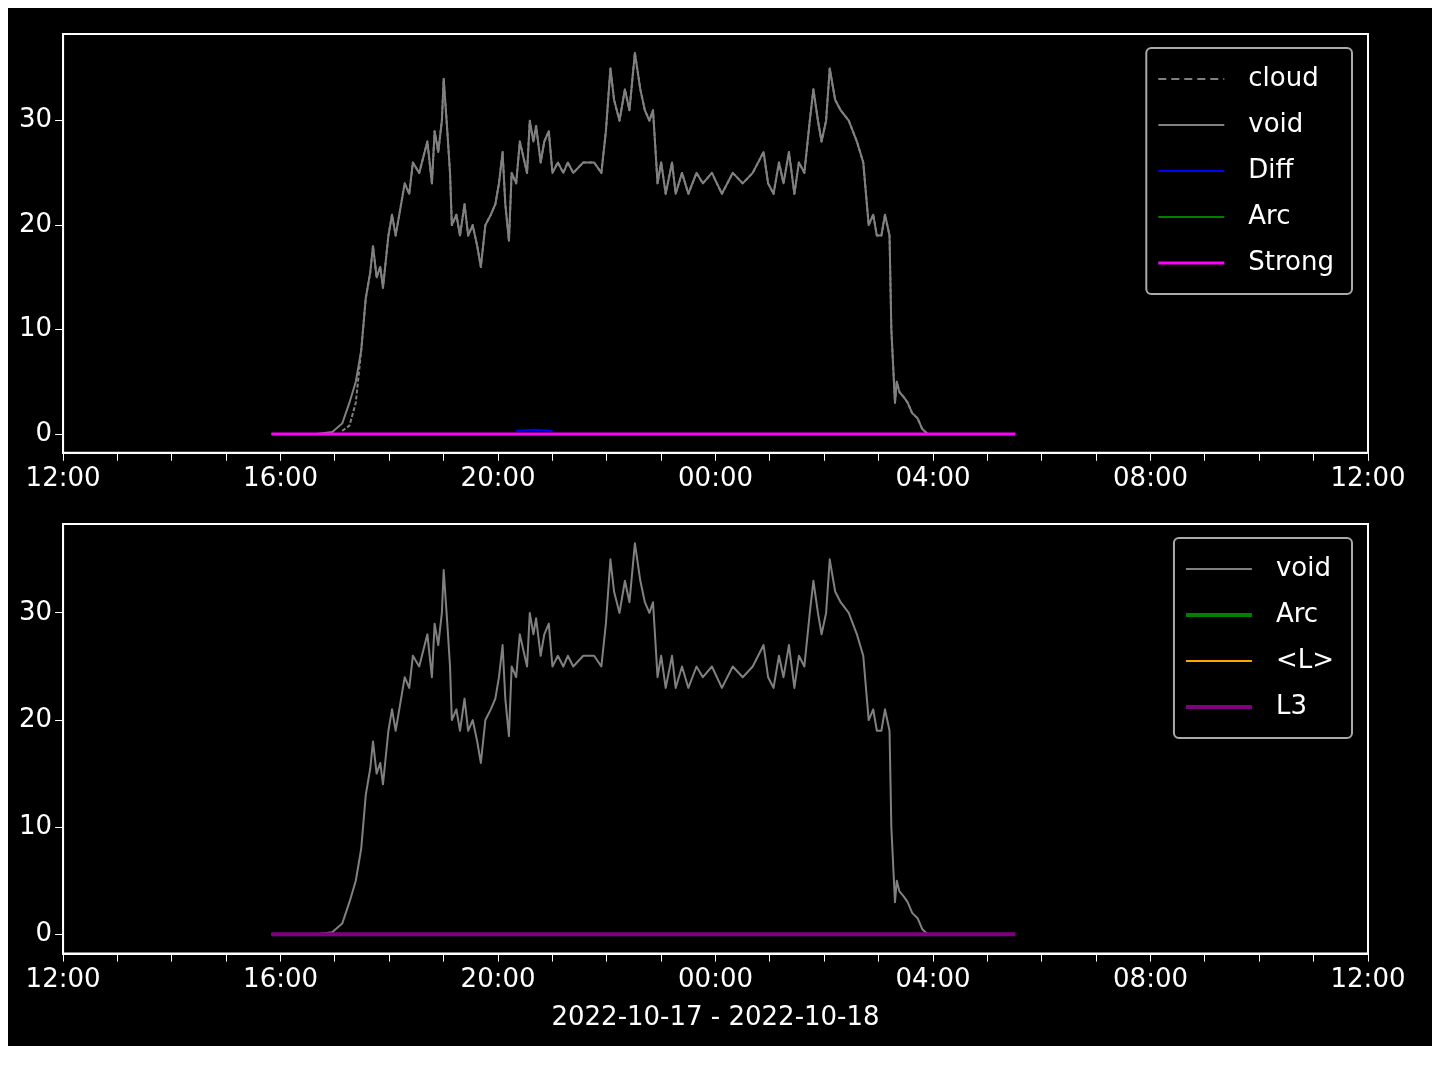 Image resolution: width=1440 pixels, height=1080 pixels. What do you see at coordinates (1305, 658) in the screenshot?
I see `legend-label: <L>` at bounding box center [1305, 658].